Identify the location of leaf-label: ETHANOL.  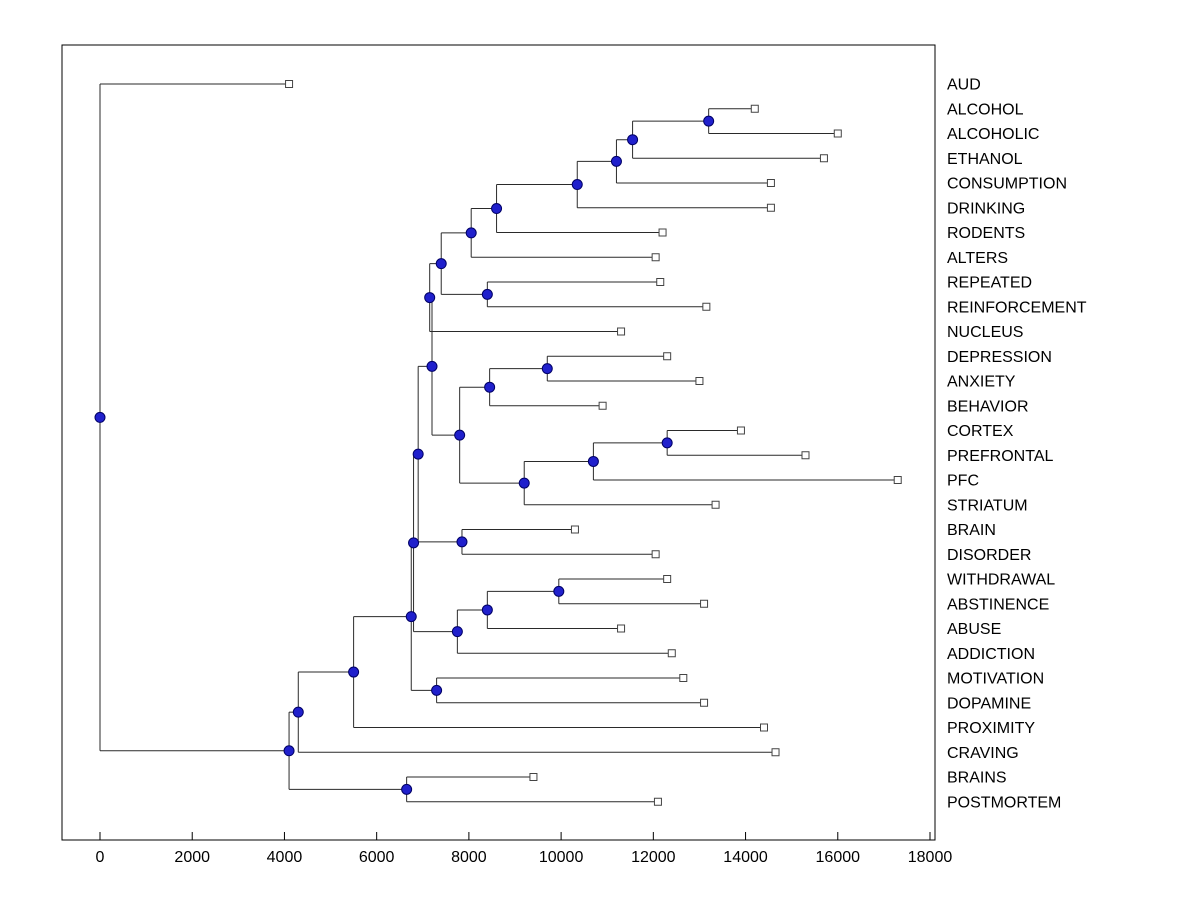
(985, 159).